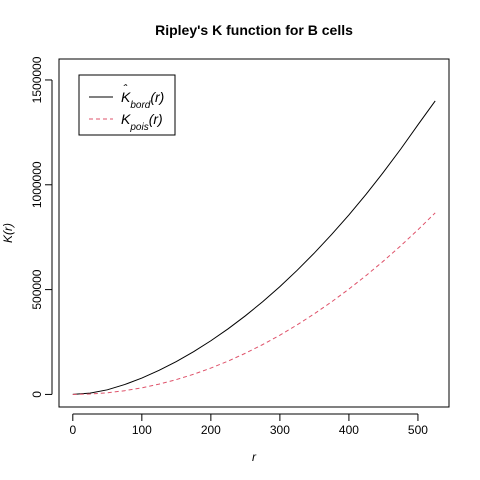 Image resolution: width=480 pixels, height=480 pixels. Describe the element at coordinates (418, 430) in the screenshot. I see `x-tick-label: 500` at that location.